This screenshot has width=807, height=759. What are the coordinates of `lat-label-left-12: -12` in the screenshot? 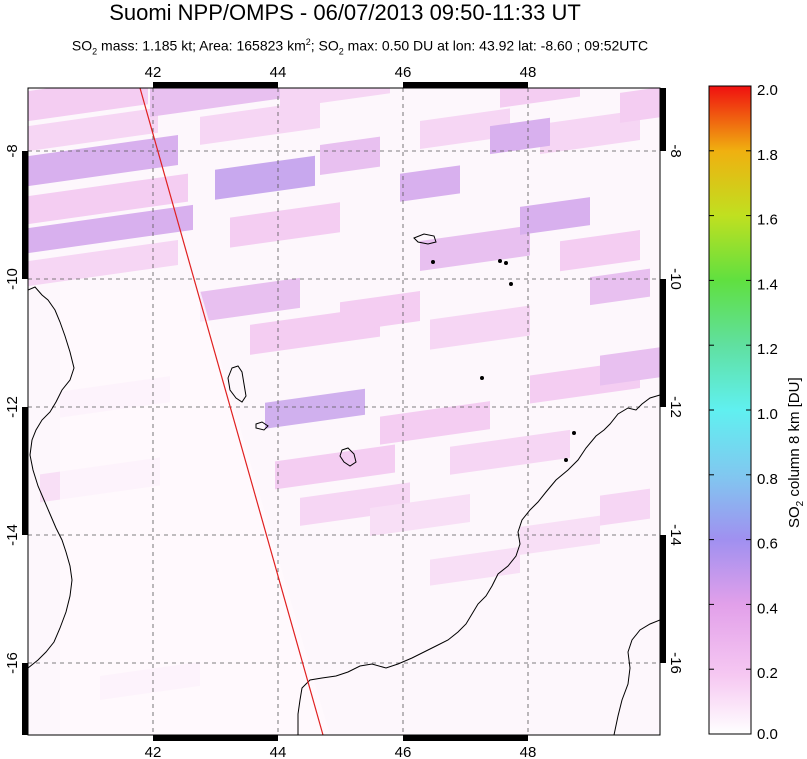 It's located at (12, 407).